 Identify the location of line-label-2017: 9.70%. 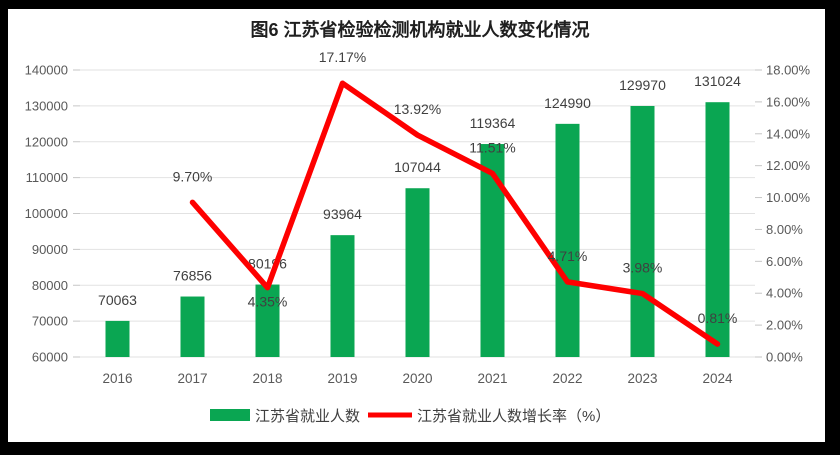
(193, 176).